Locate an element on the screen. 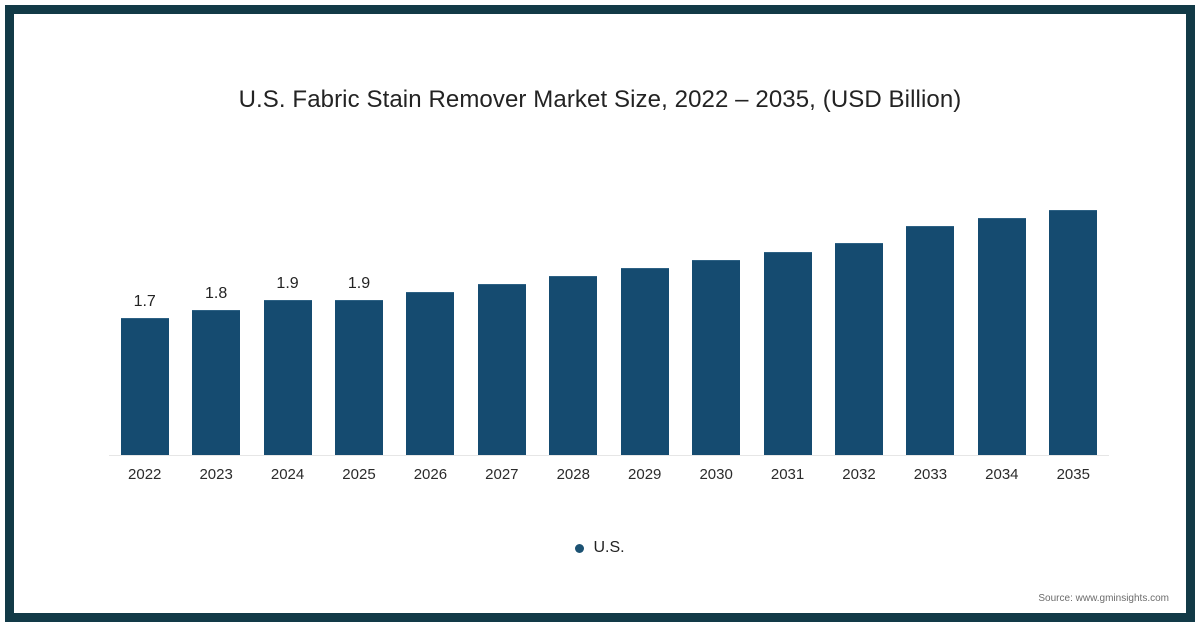 This screenshot has height=627, width=1200. bar-slot: 1.7 is located at coordinates (144, 325).